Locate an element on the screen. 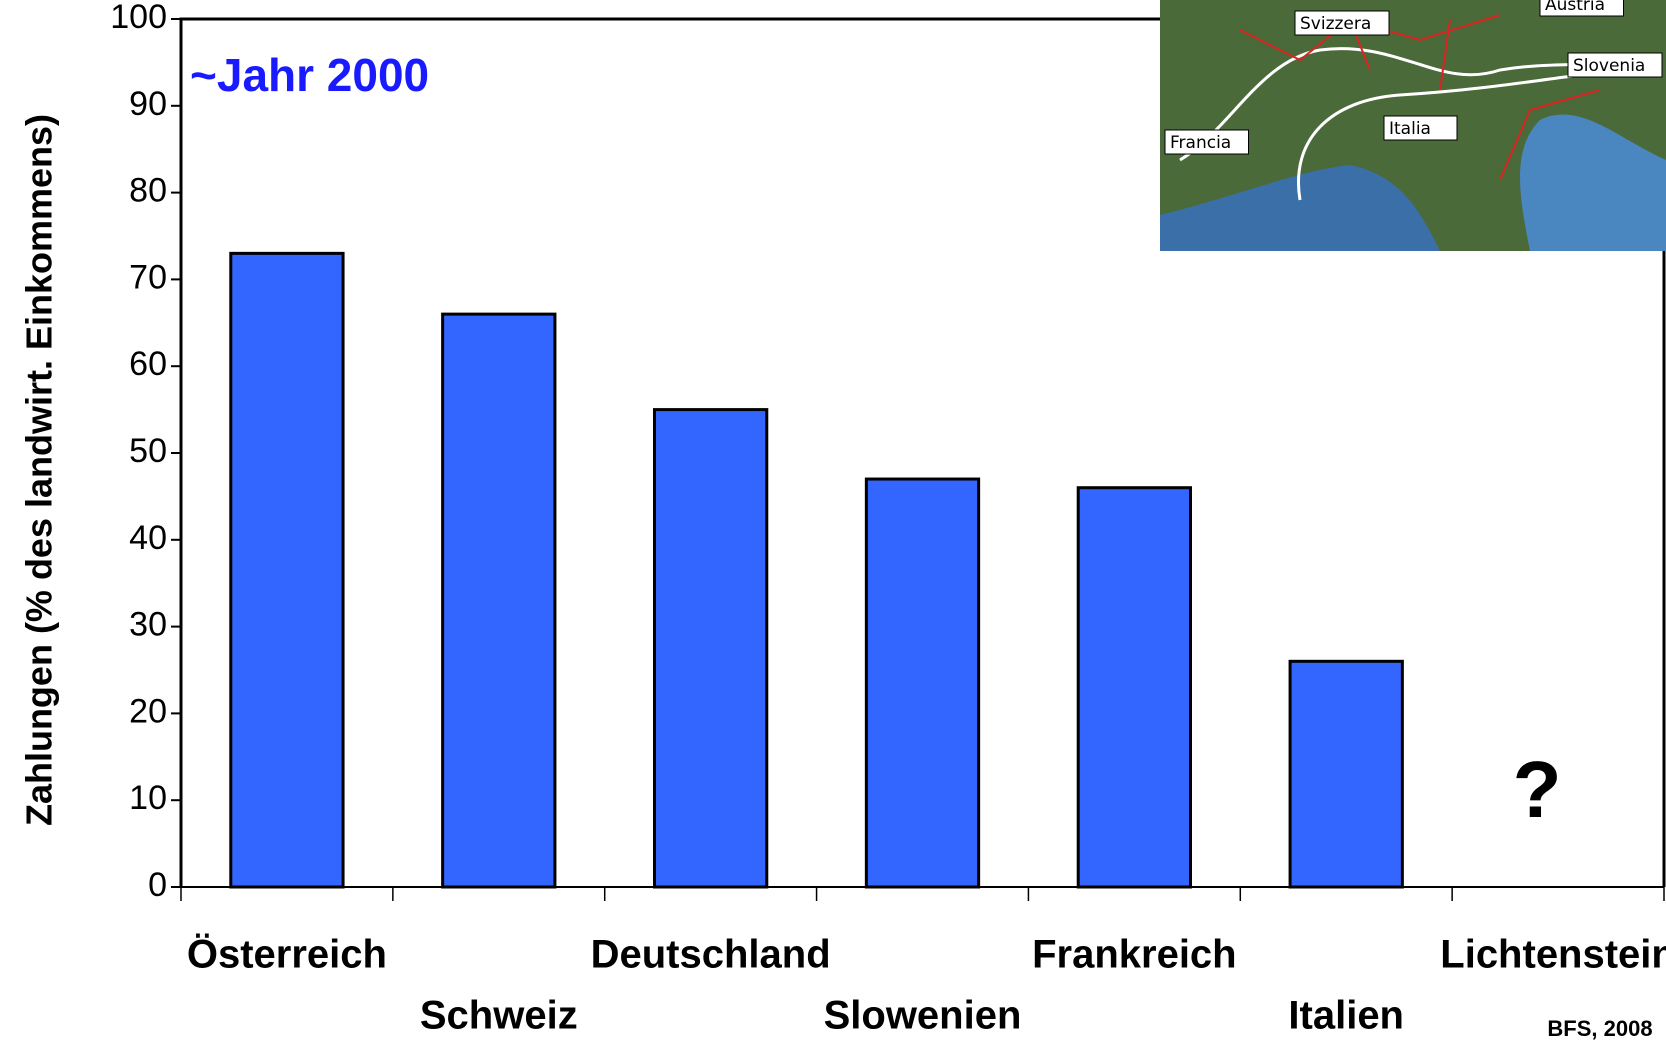 The height and width of the screenshot is (1046, 1666). x-tick-label: Österreich is located at coordinates (287, 954).